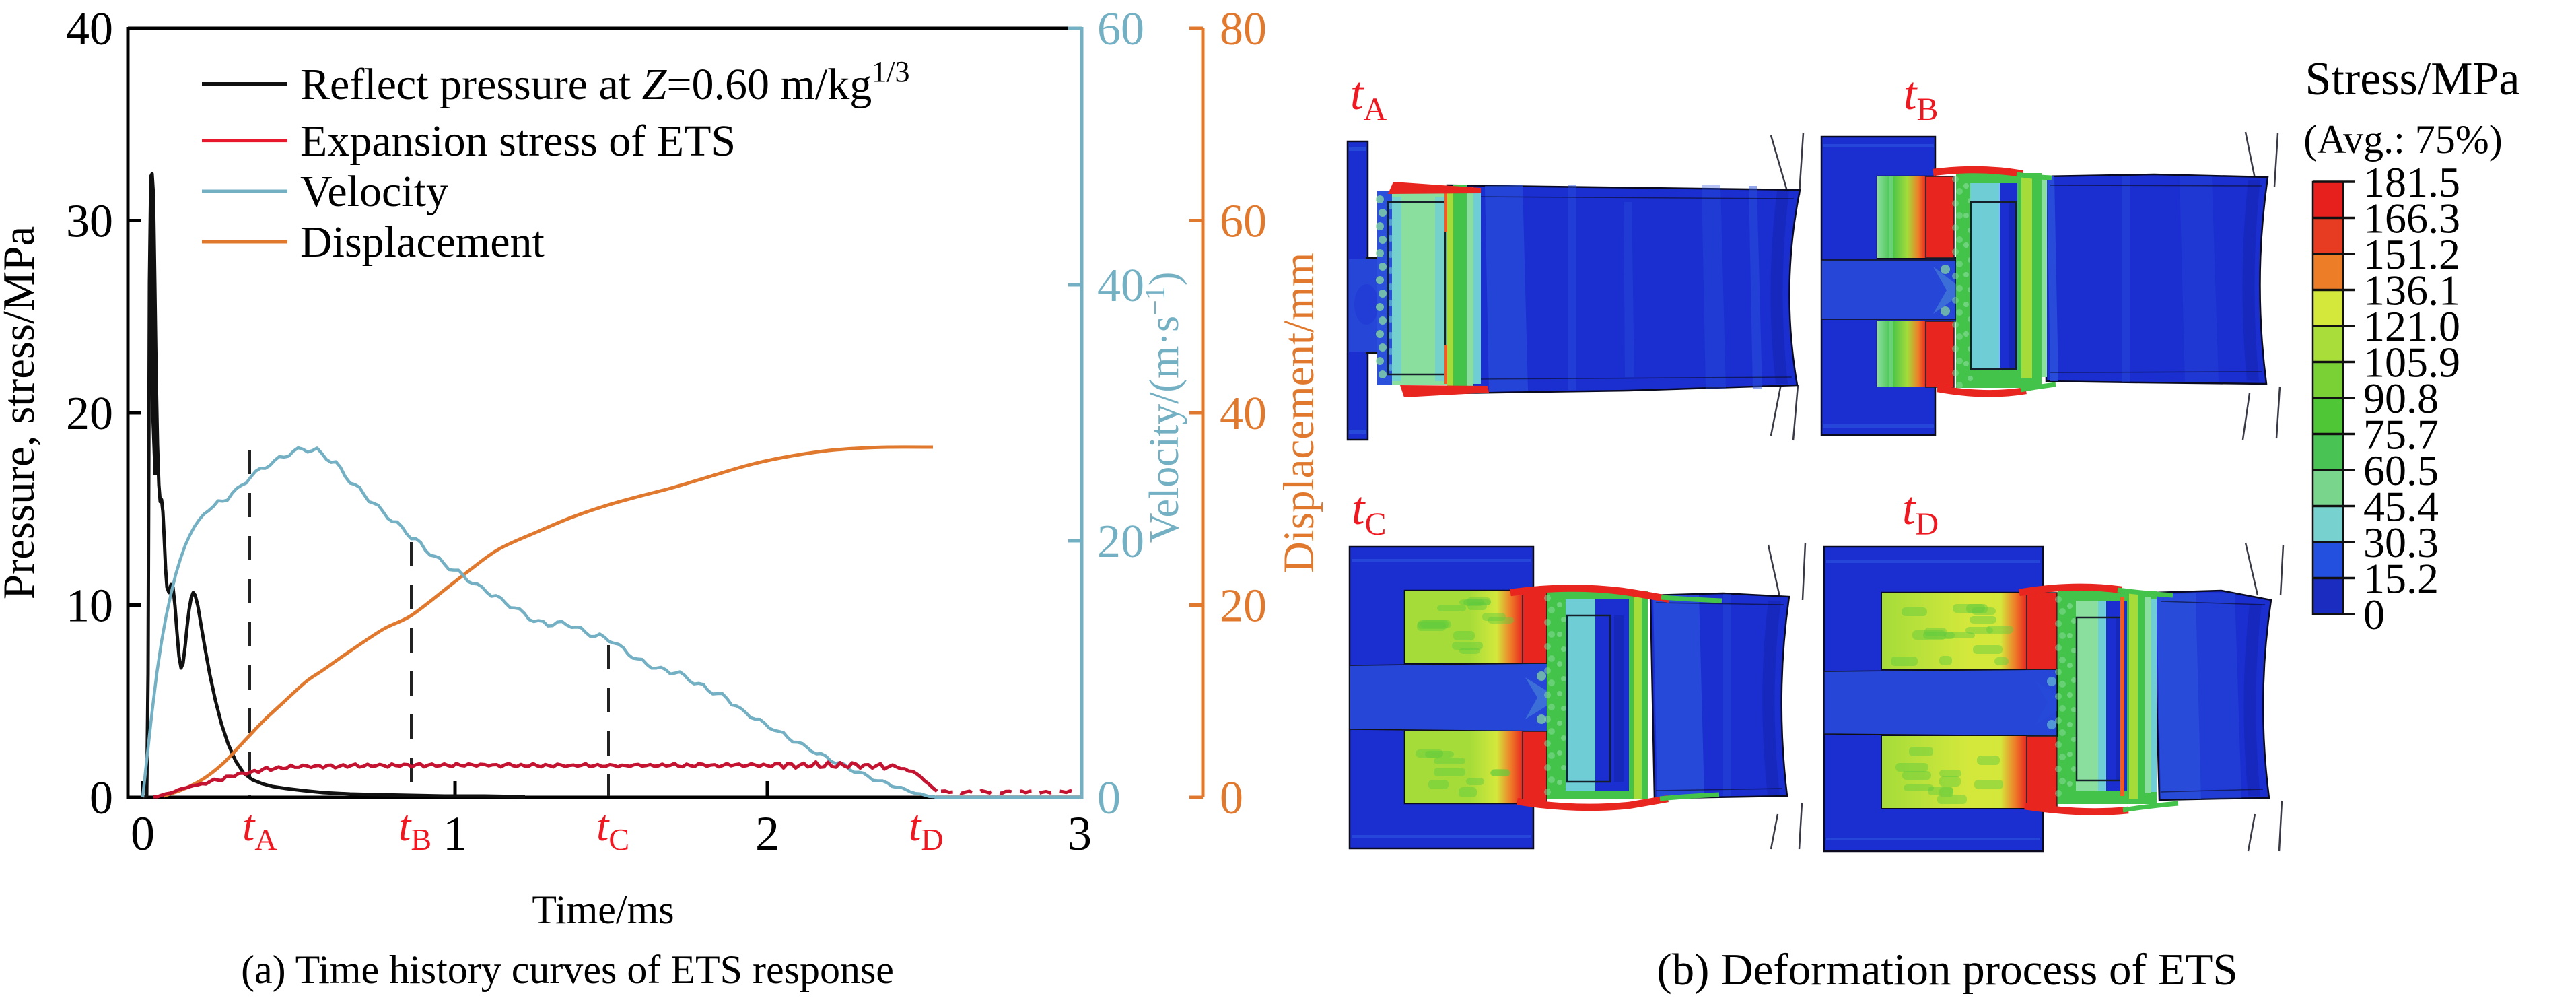  What do you see at coordinates (603, 910) in the screenshot?
I see `svg-text: Time/ms` at bounding box center [603, 910].